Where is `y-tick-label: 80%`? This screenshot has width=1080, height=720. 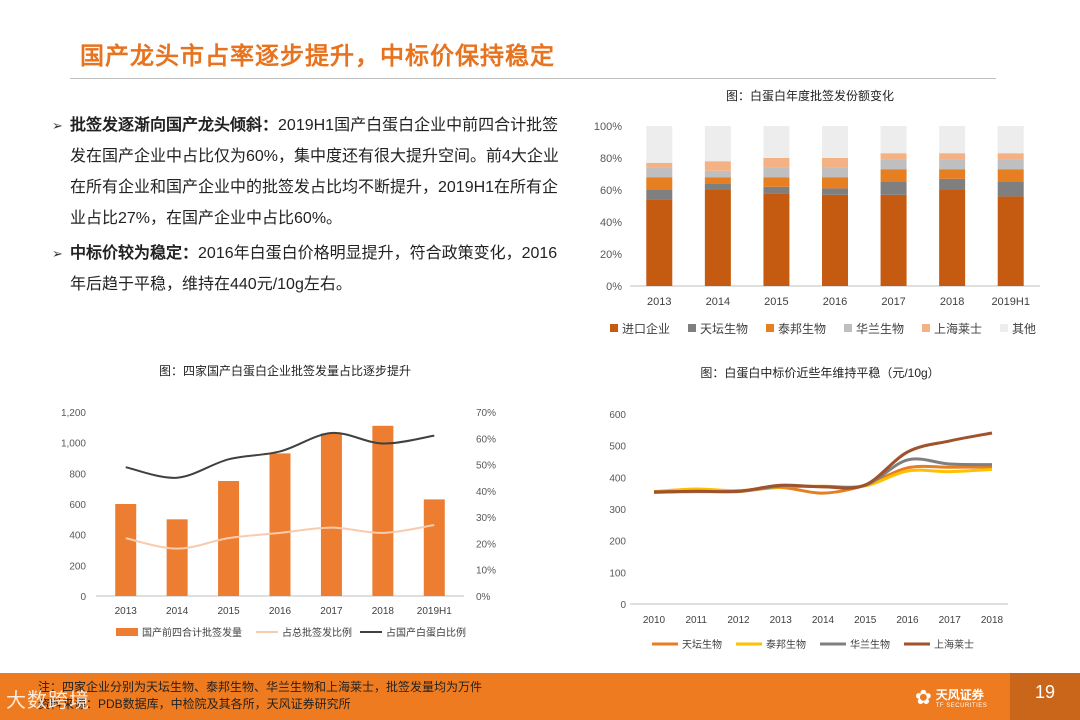
y-tick-label: 80% is located at coordinates (611, 159).